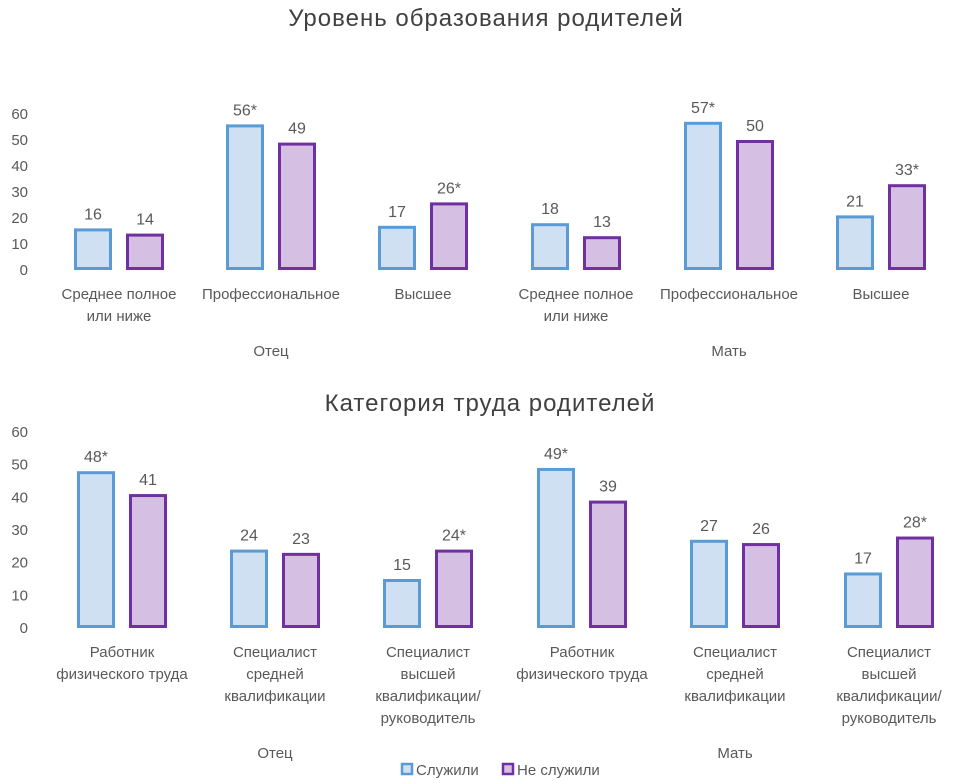  Describe the element at coordinates (761, 529) in the screenshot. I see `data-label: 26` at that location.